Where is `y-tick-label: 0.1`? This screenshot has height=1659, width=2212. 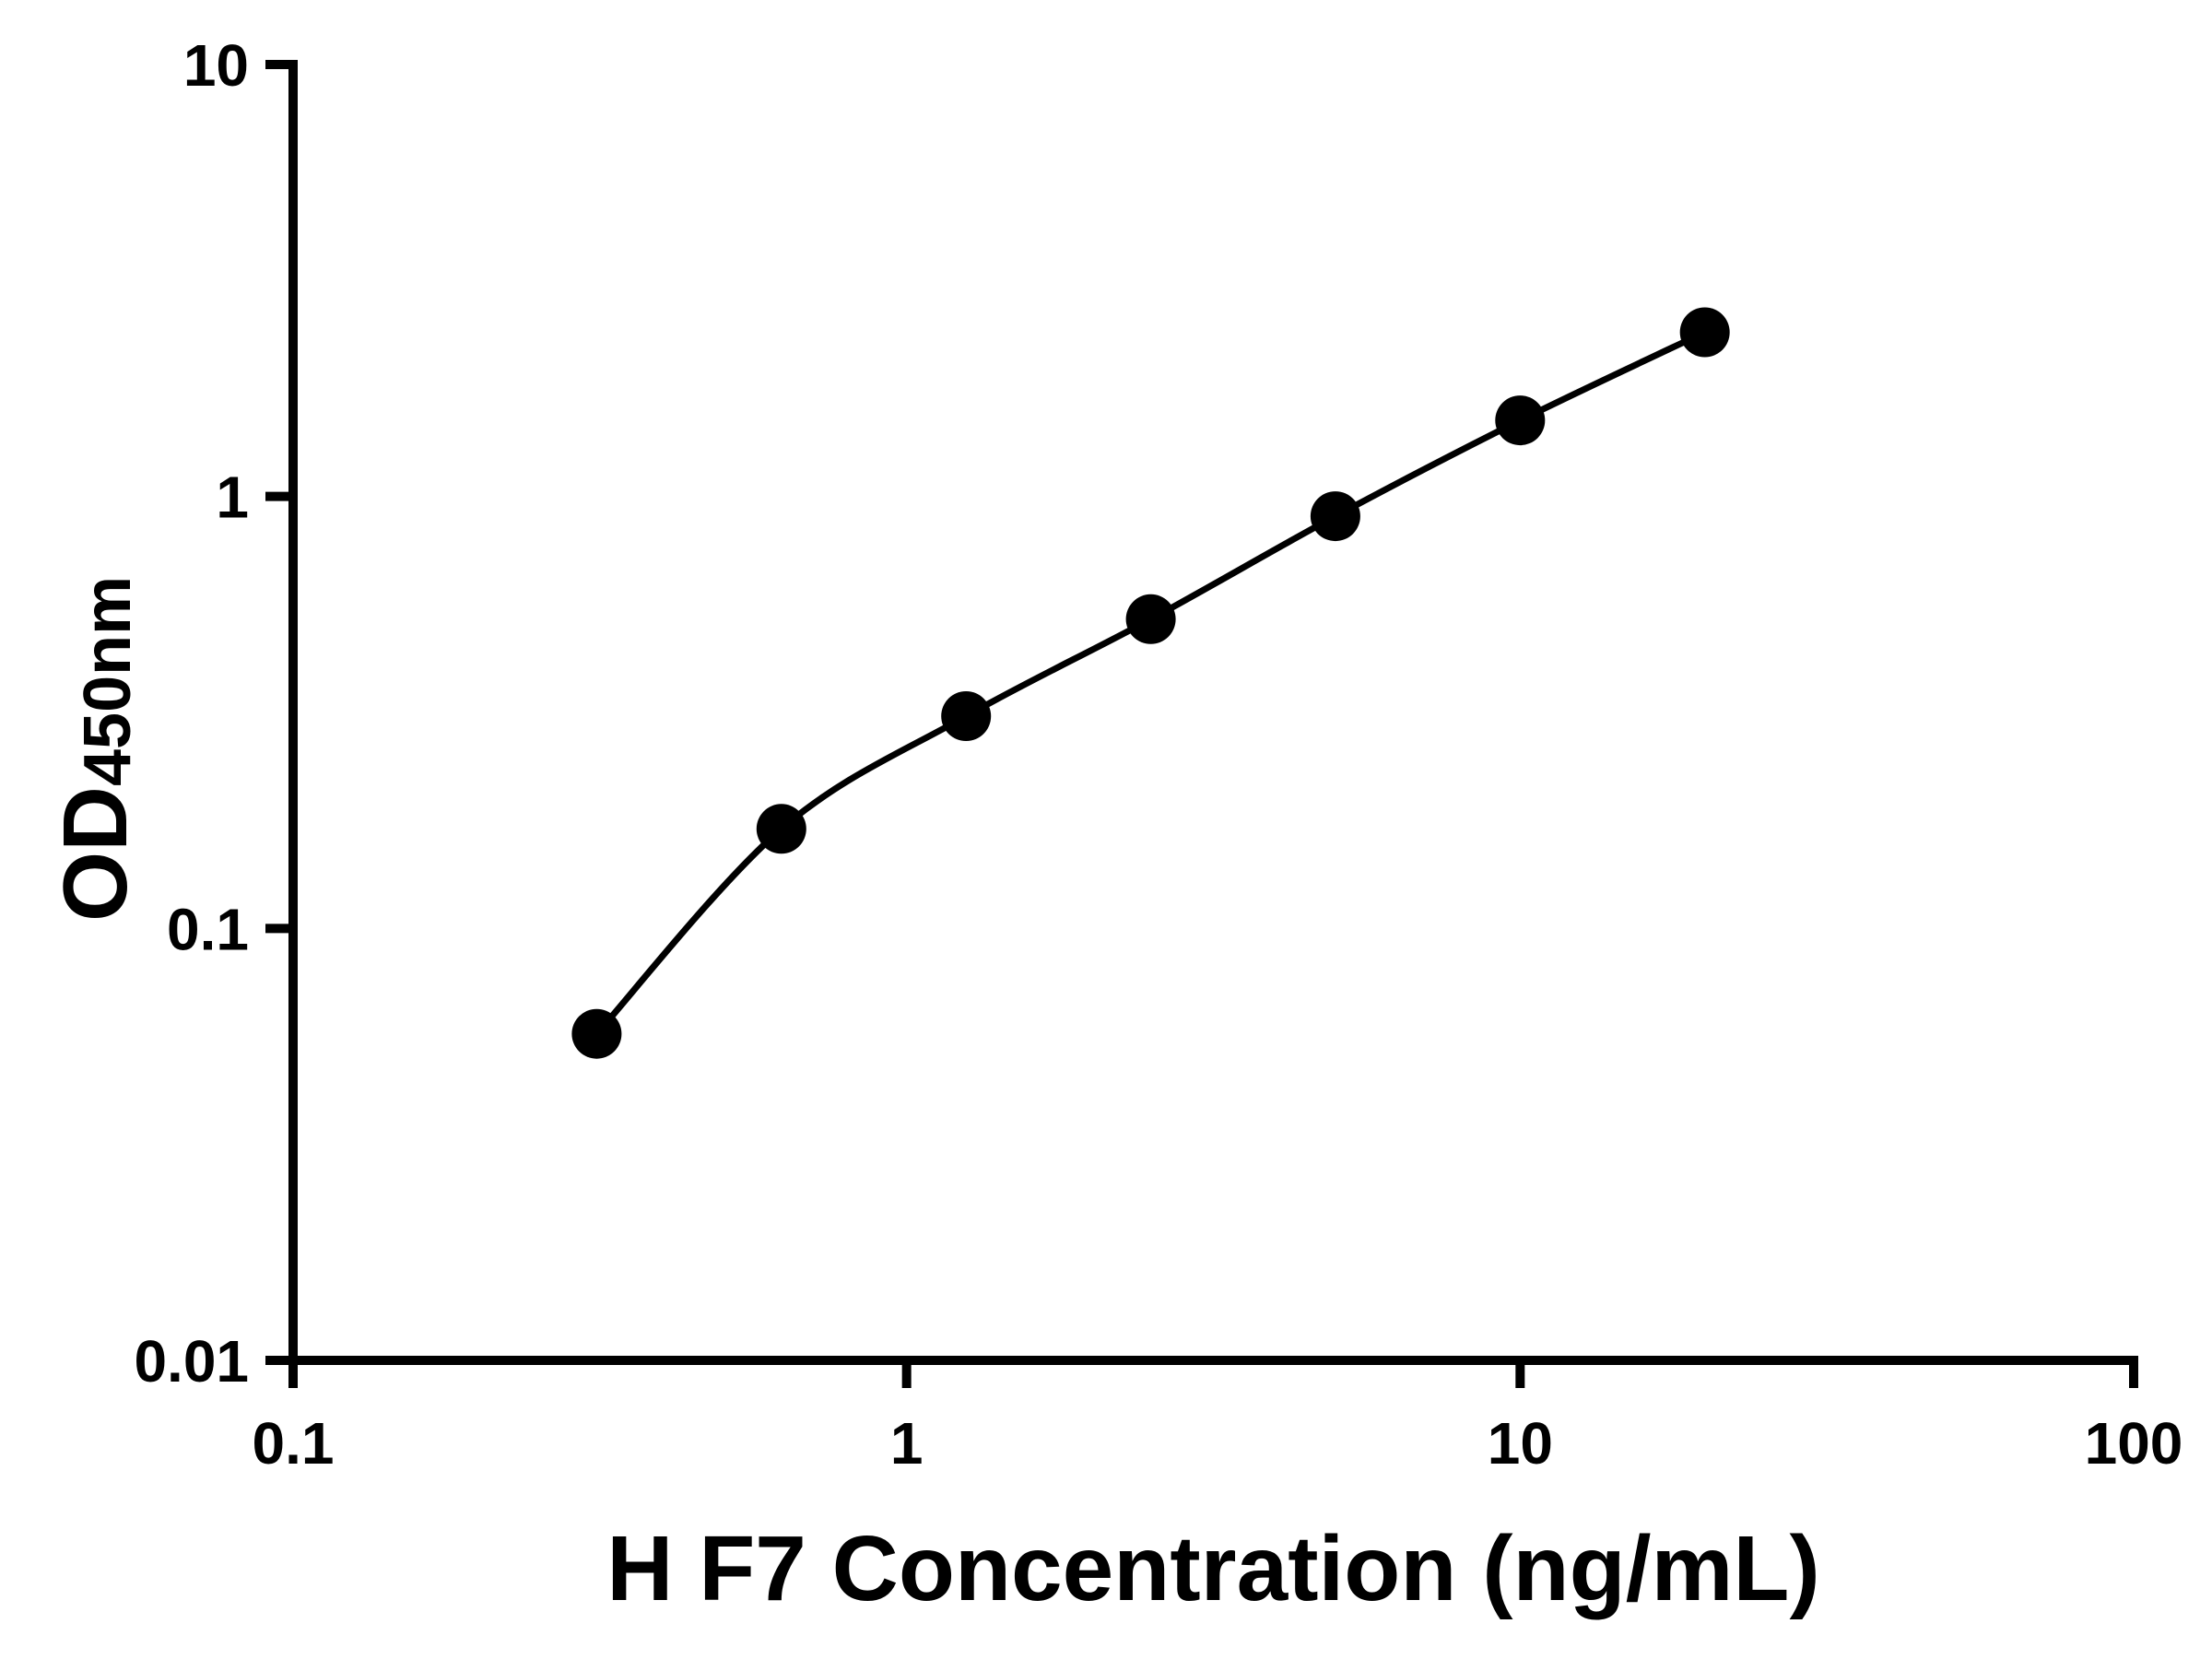
y-tick-label: 0.1 is located at coordinates (208, 929).